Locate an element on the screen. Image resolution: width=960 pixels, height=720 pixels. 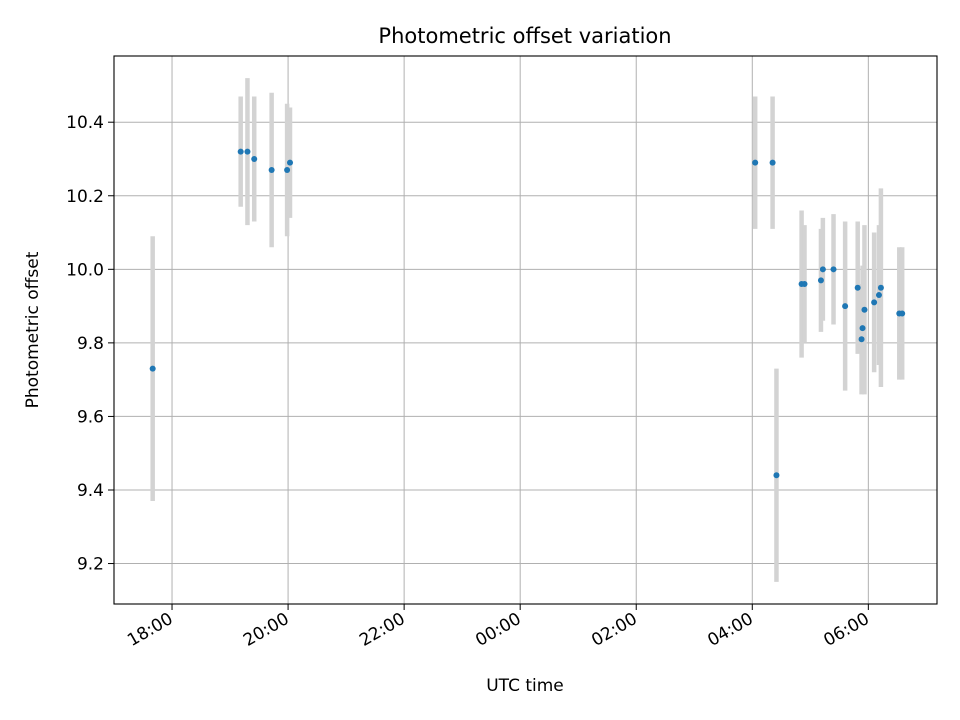
y-tick-label: 10.0 is located at coordinates (85, 270).